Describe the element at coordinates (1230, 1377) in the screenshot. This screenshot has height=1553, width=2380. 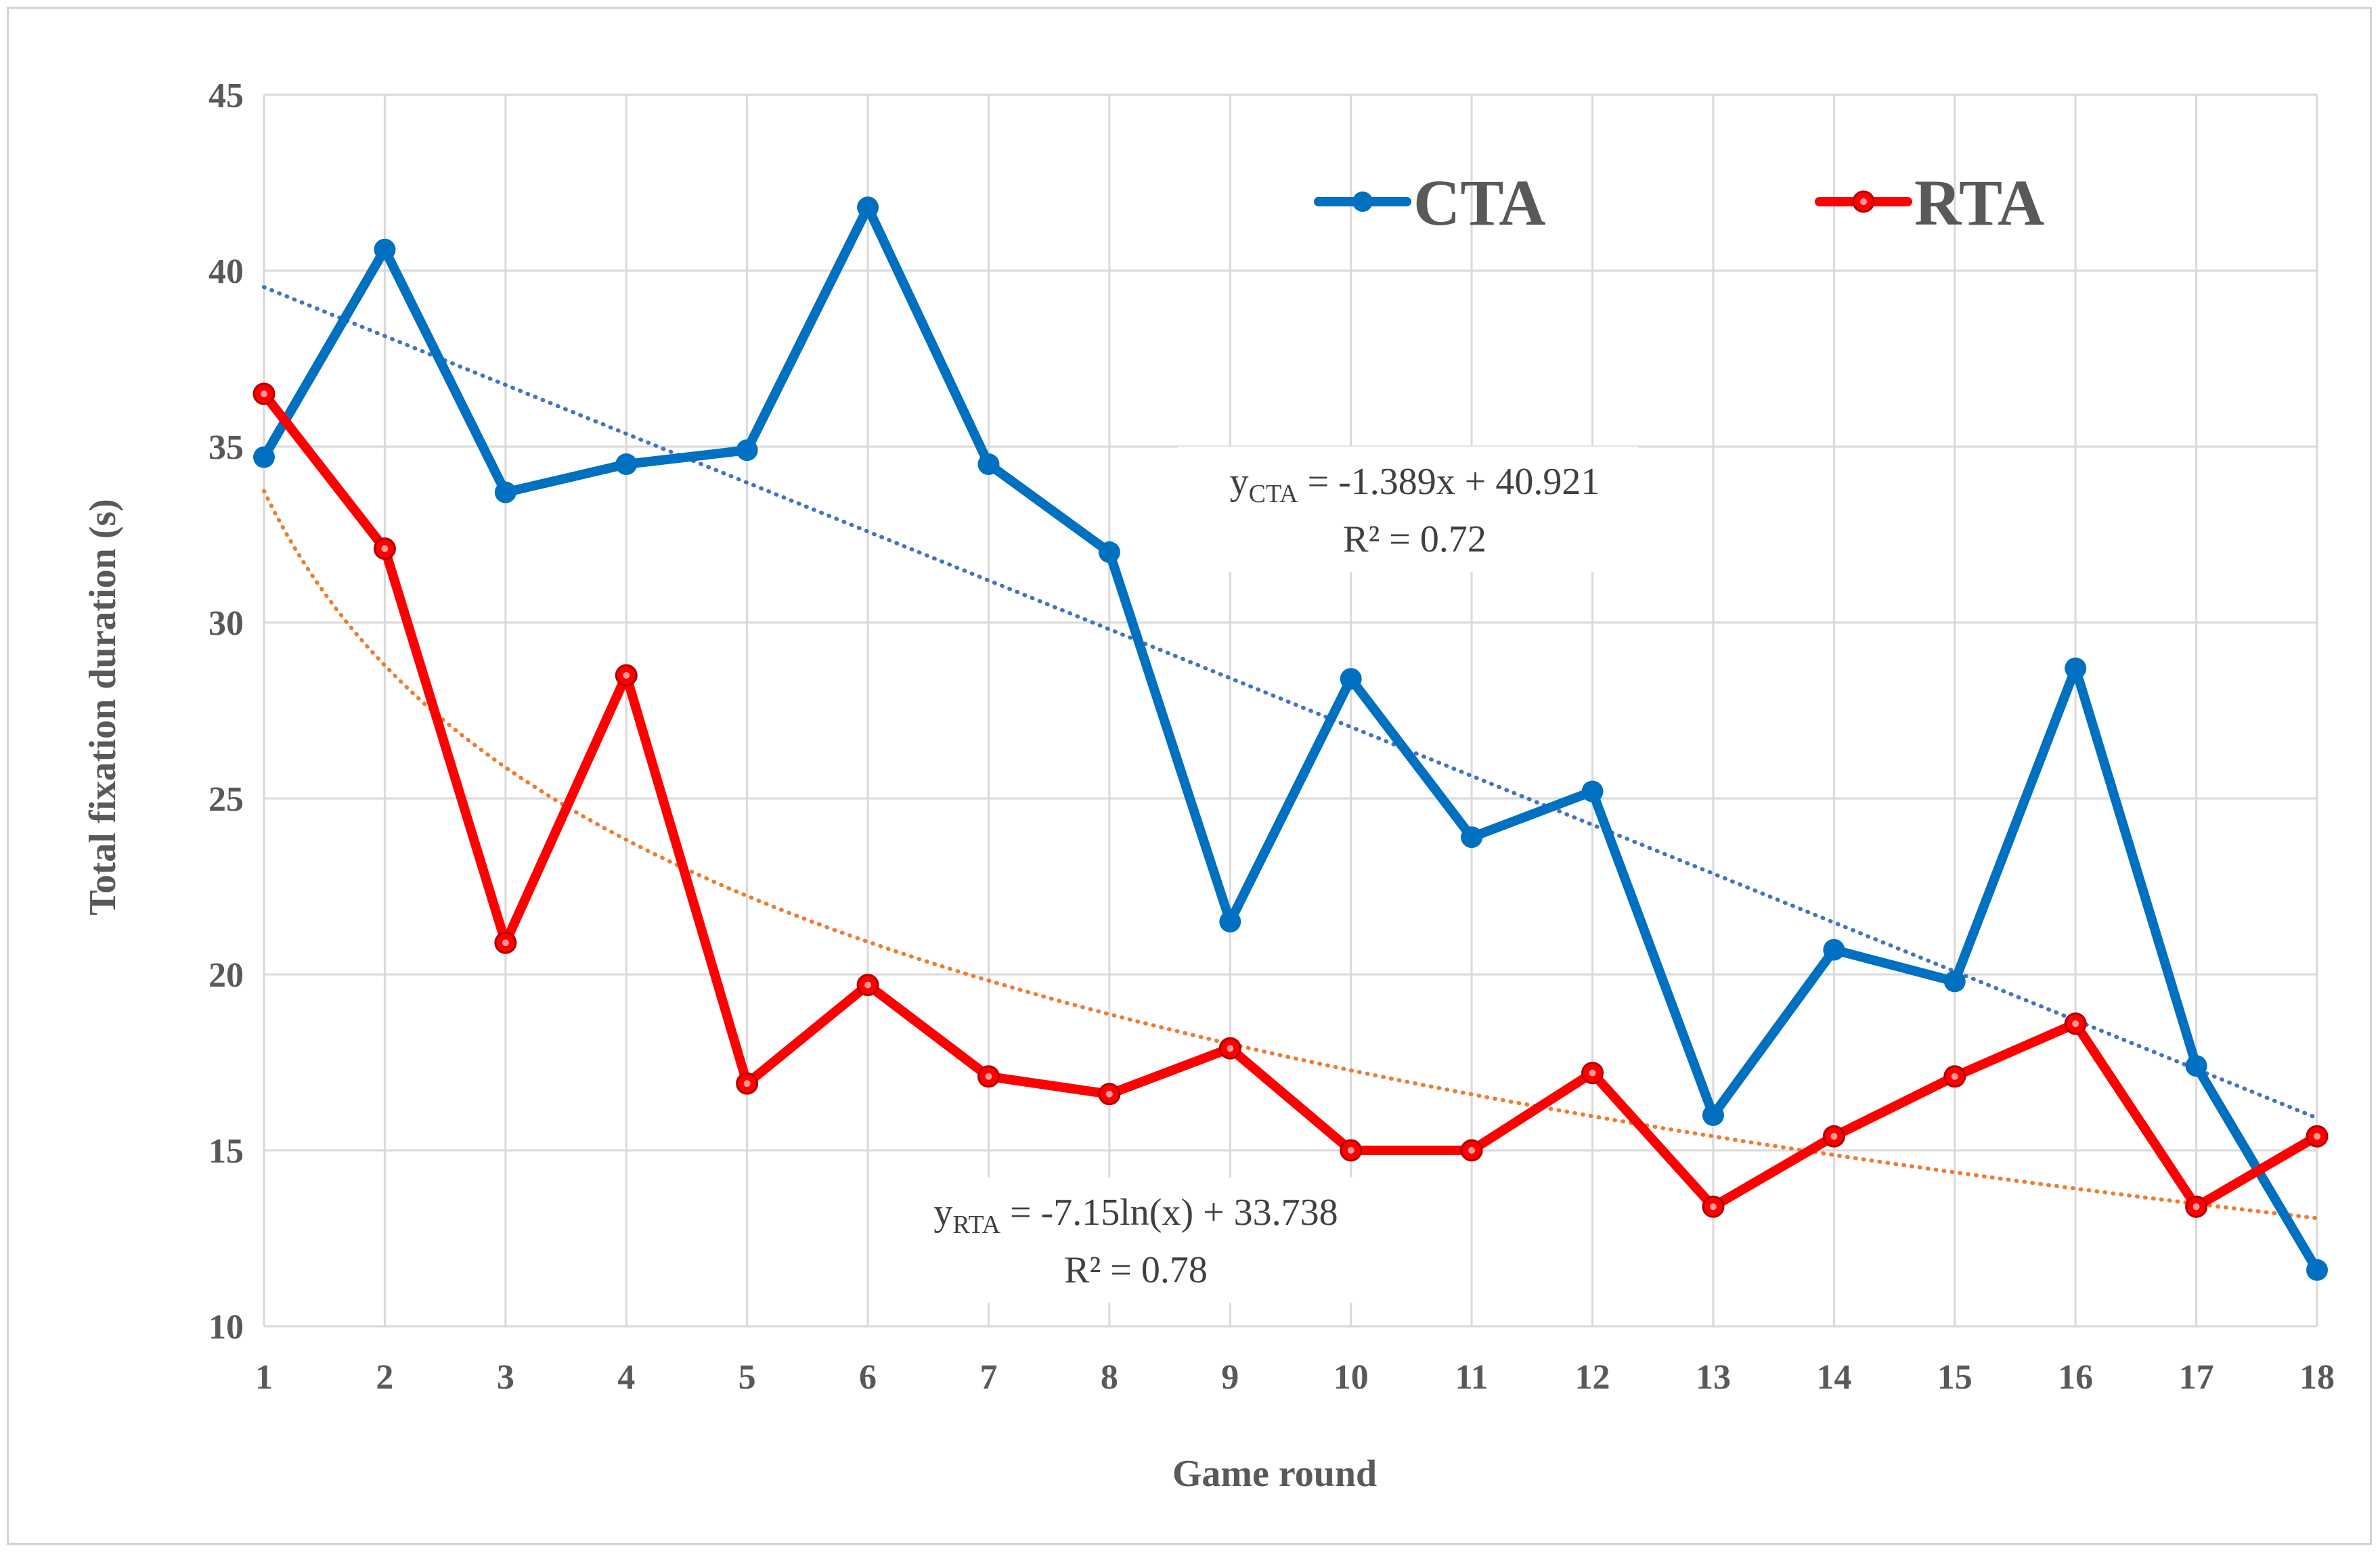
I see `x-tick-label-9: 9` at that location.